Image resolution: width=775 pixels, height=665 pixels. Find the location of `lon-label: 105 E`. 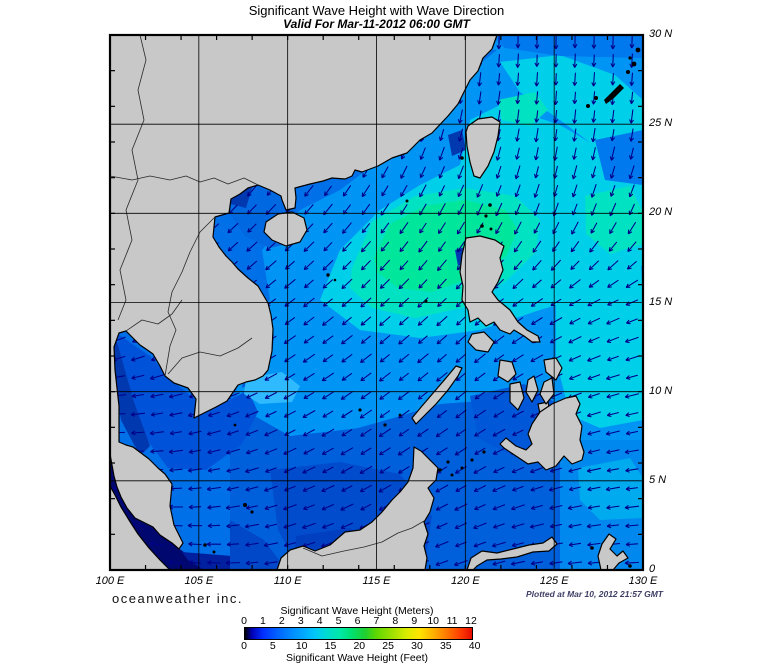

lon-label: 105 E is located at coordinates (199, 581).